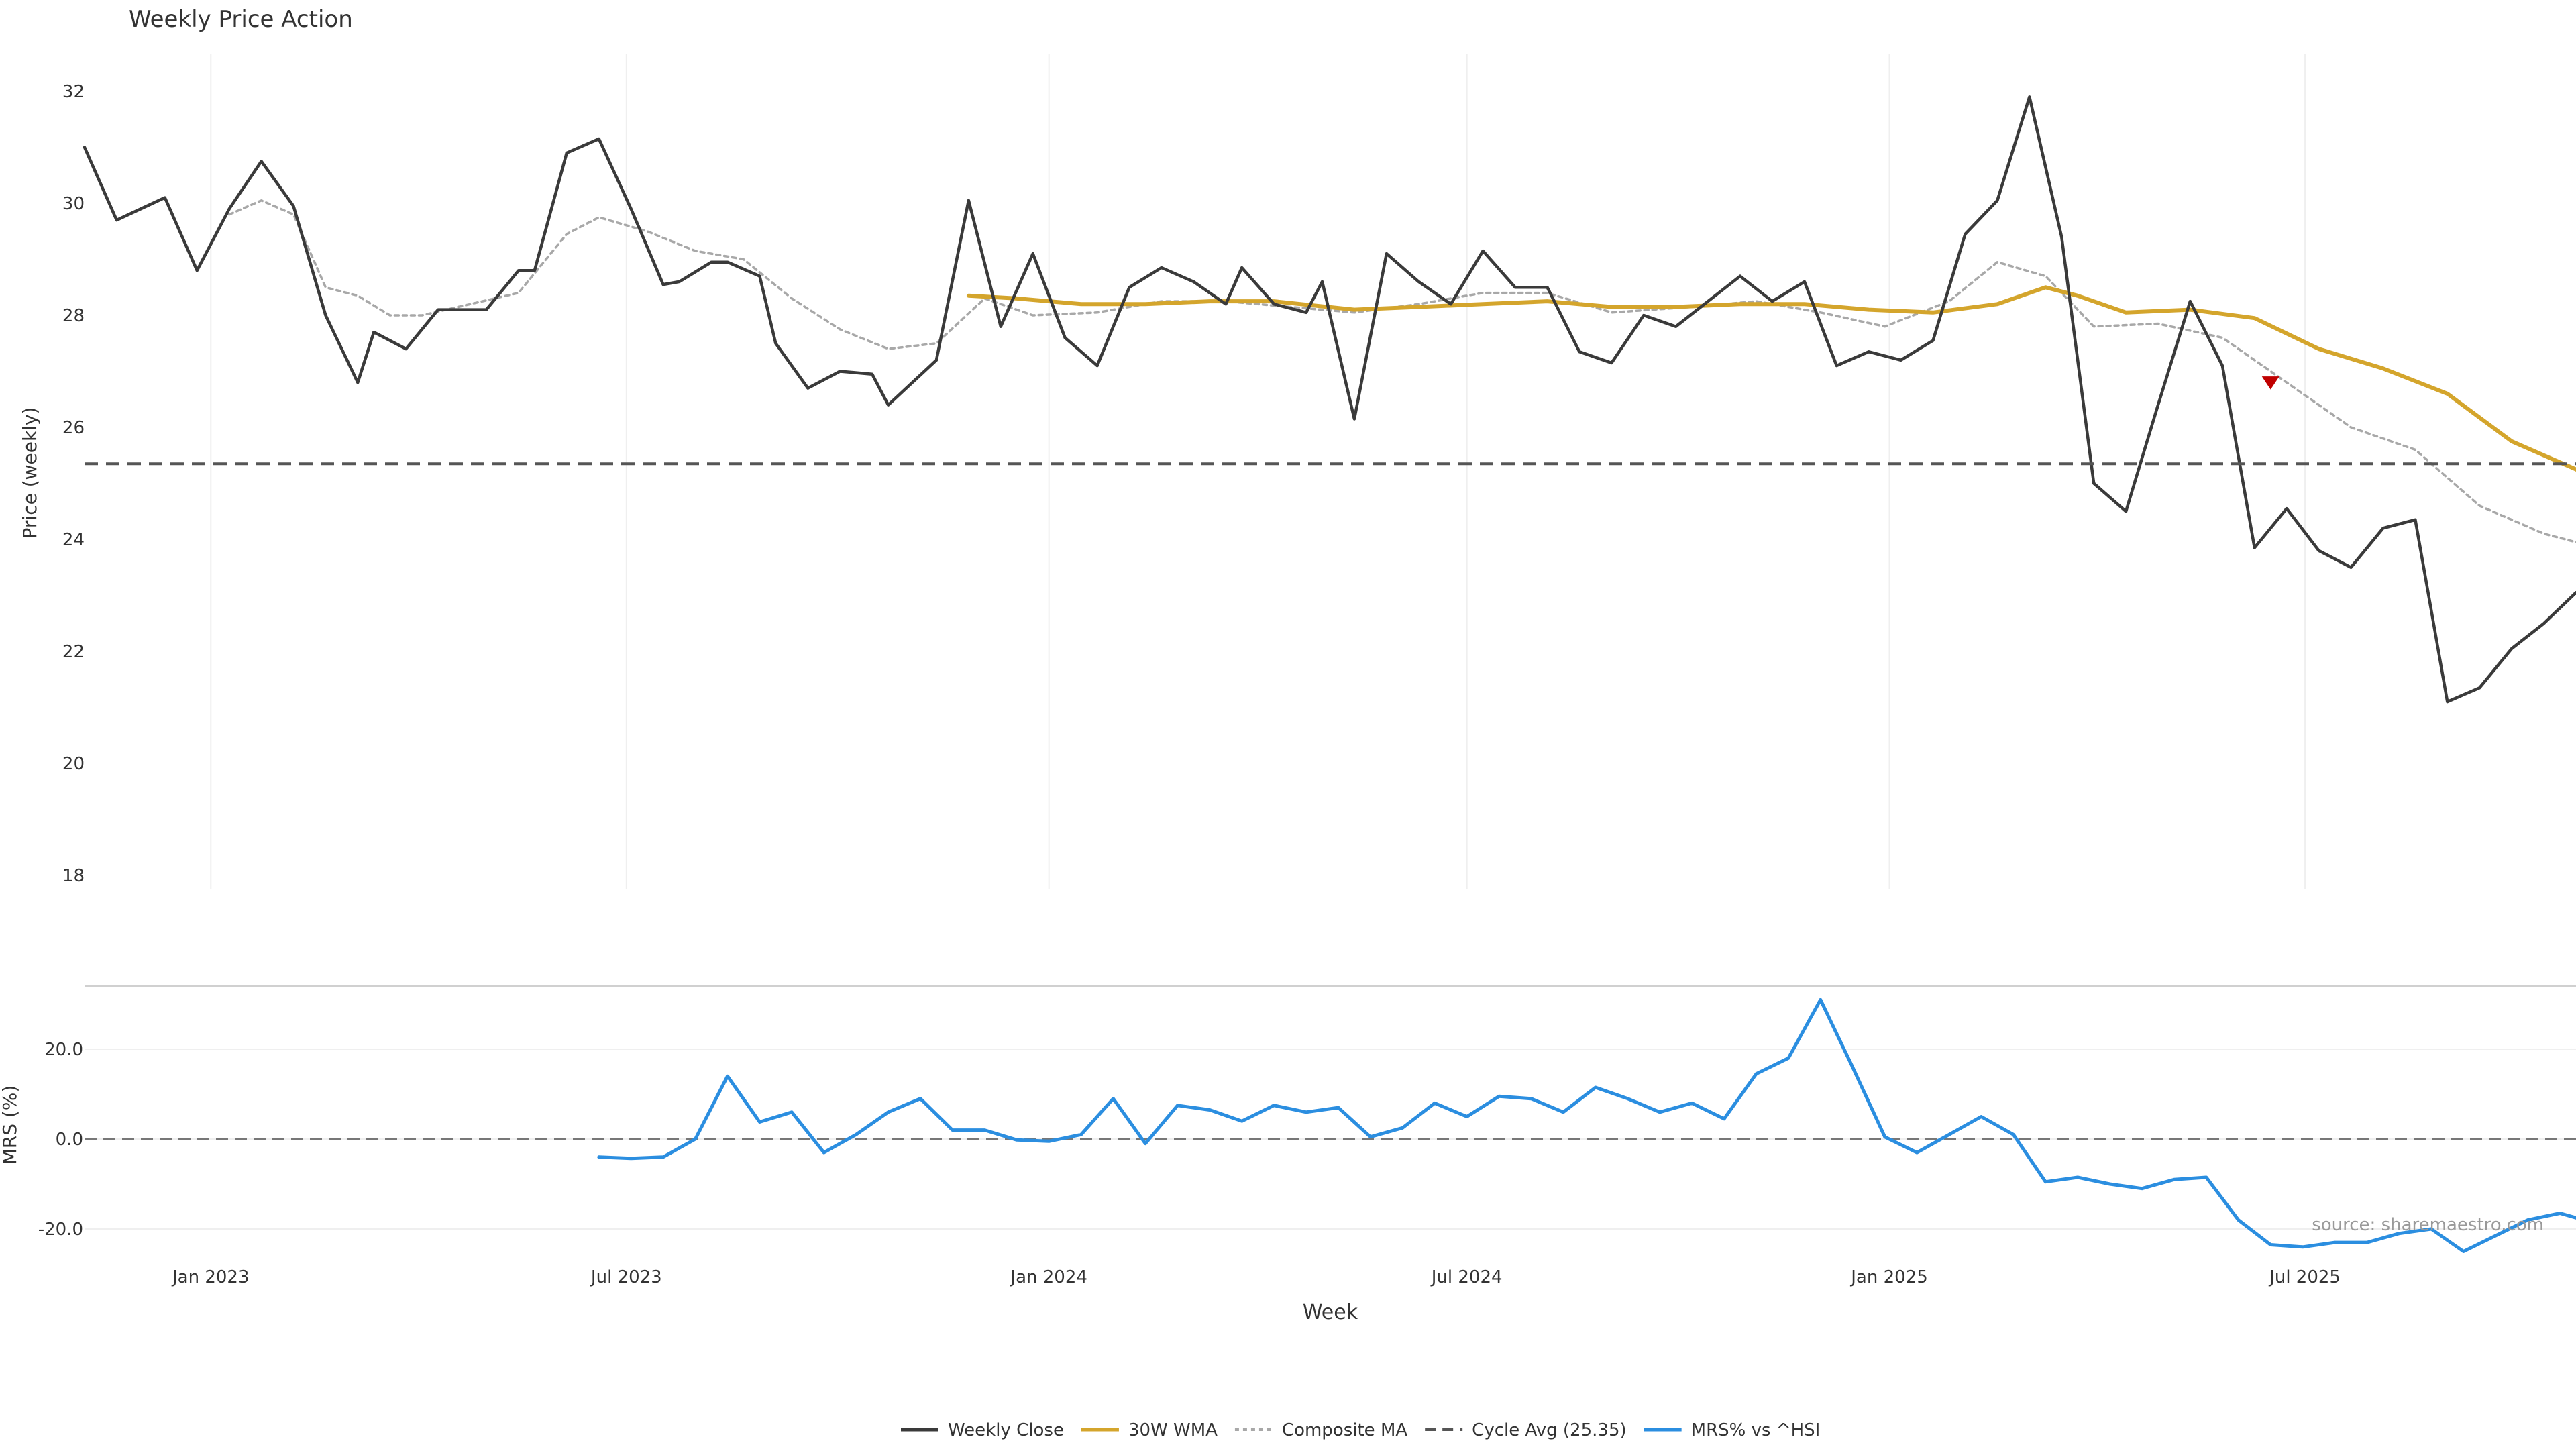  What do you see at coordinates (73, 92) in the screenshot?
I see `price-tick-label: 32` at bounding box center [73, 92].